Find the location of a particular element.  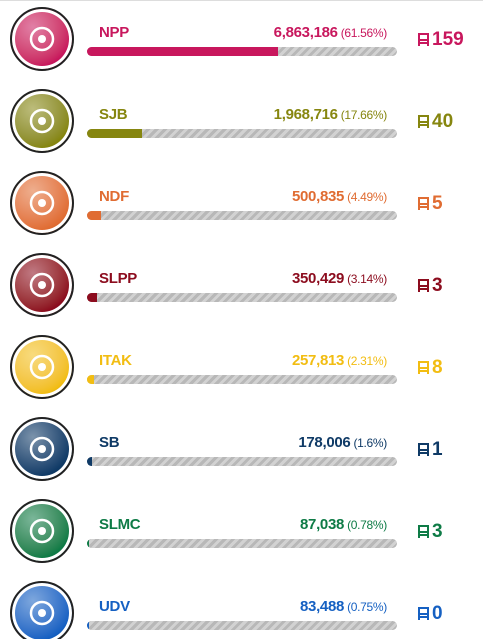

vote-number: 350,429 is located at coordinates (318, 278).